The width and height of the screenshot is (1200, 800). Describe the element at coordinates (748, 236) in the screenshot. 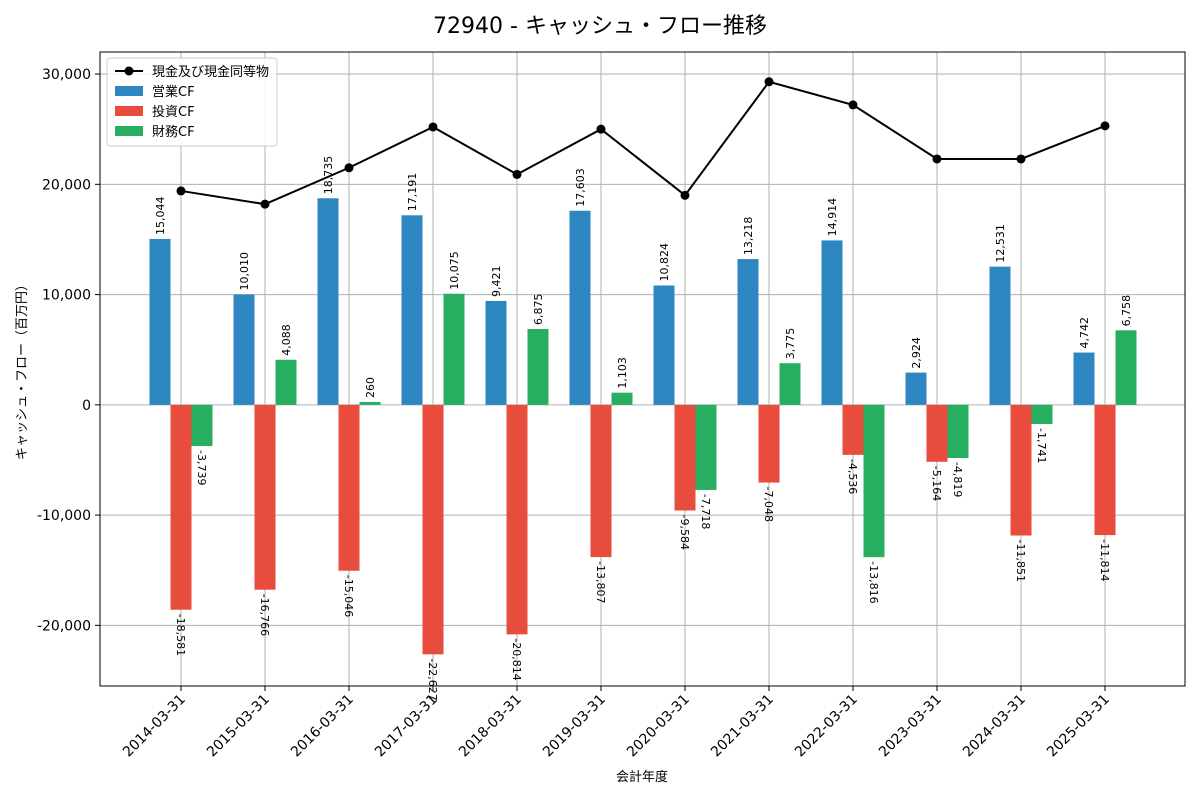

I see `bar-value-label: 13,218` at that location.